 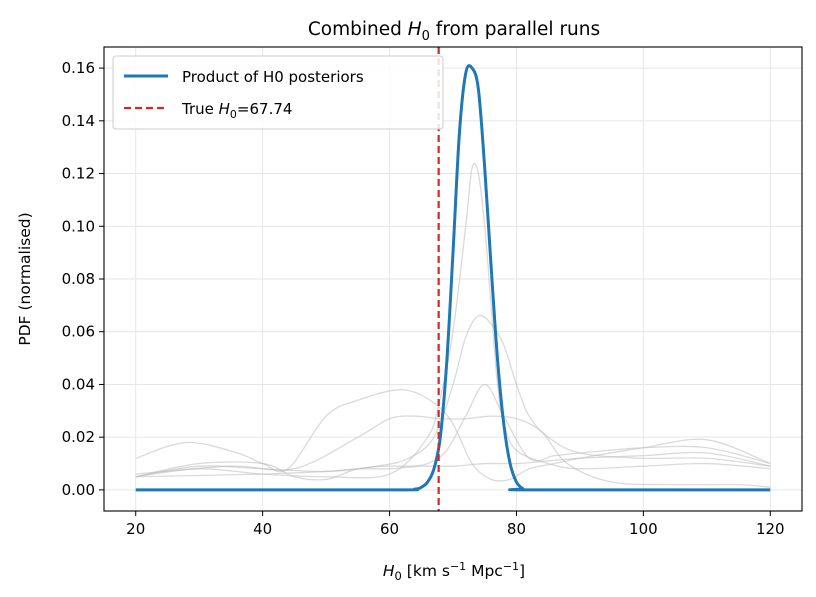 I want to click on x-tick-label: 100, so click(x=643, y=529).